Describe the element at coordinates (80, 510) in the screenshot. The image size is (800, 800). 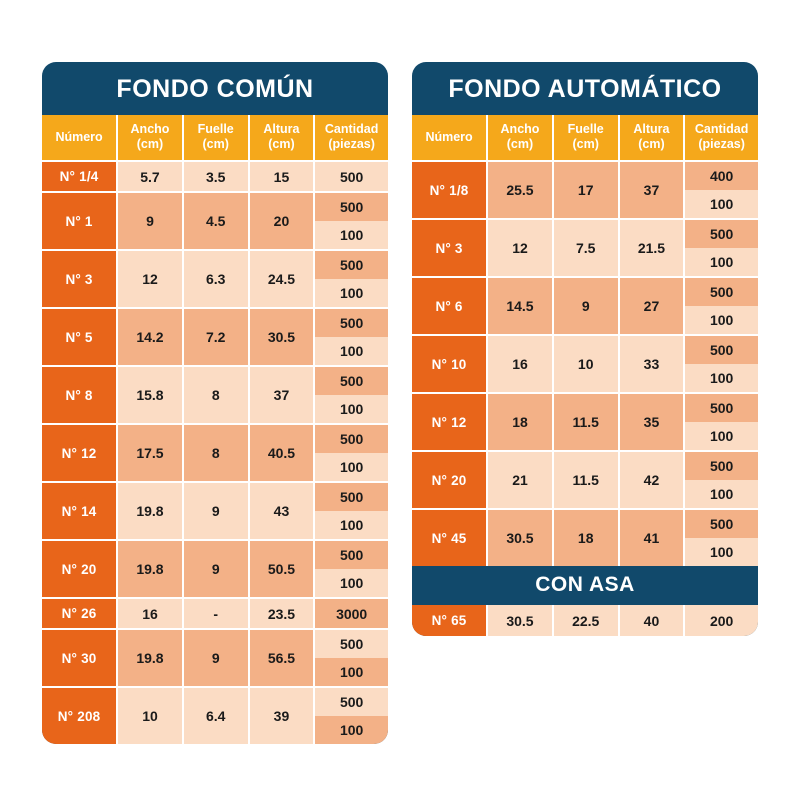
I see `row-label-numero: N° 14` at that location.